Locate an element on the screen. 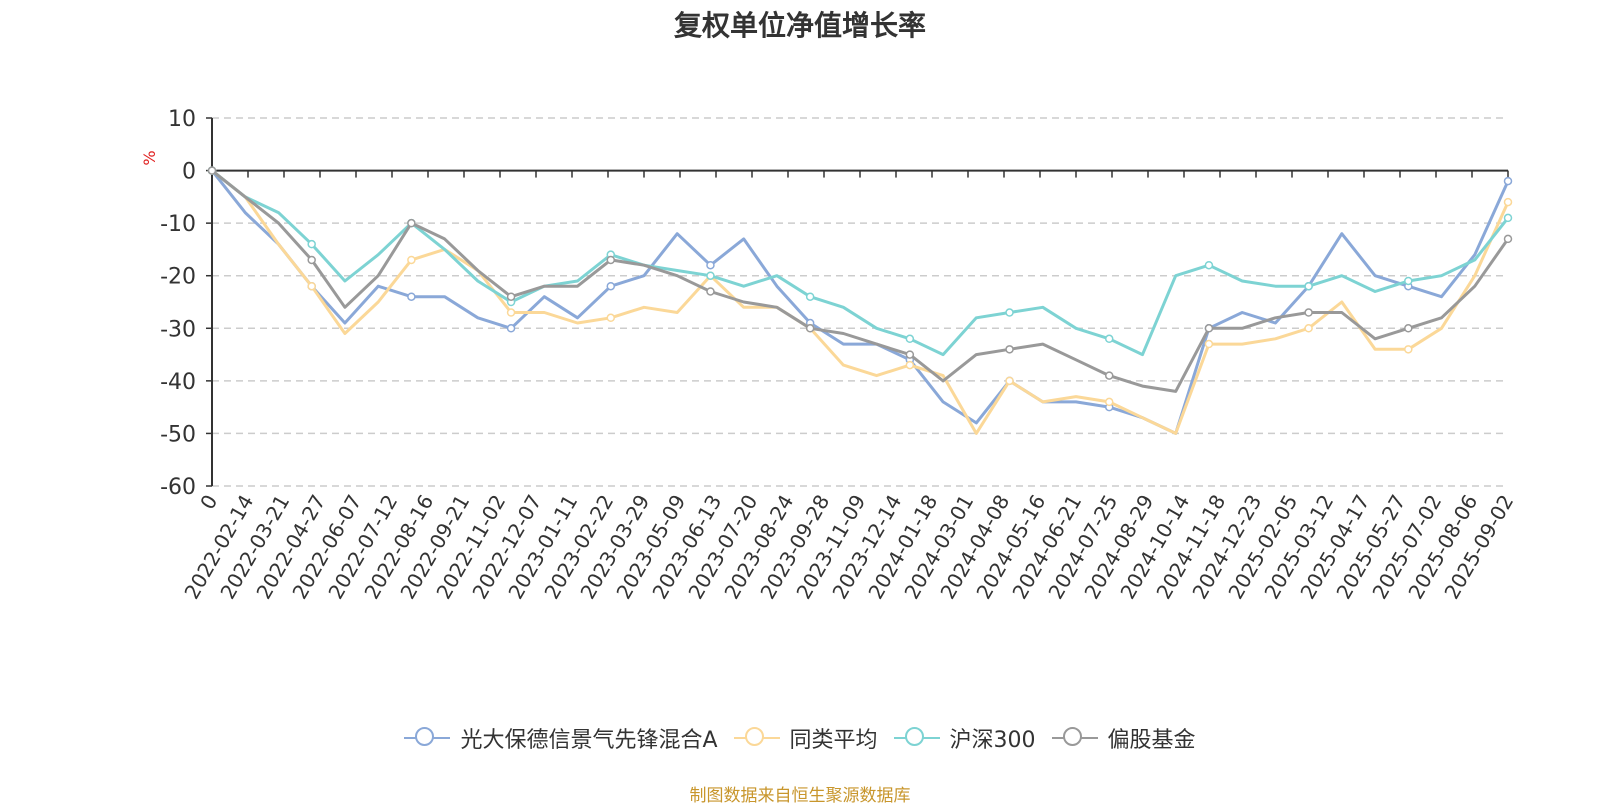  legend-label: 偏股基金 is located at coordinates (1151, 740).